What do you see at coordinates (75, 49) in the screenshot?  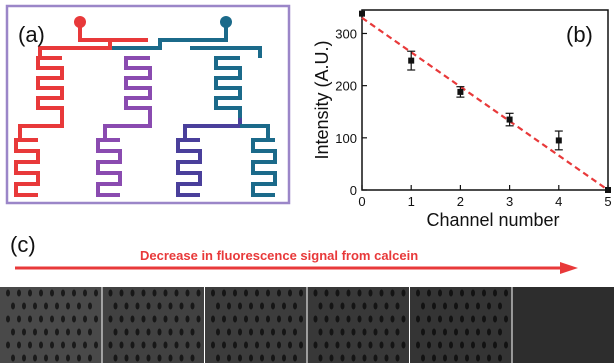 I see `split-red` at bounding box center [75, 49].